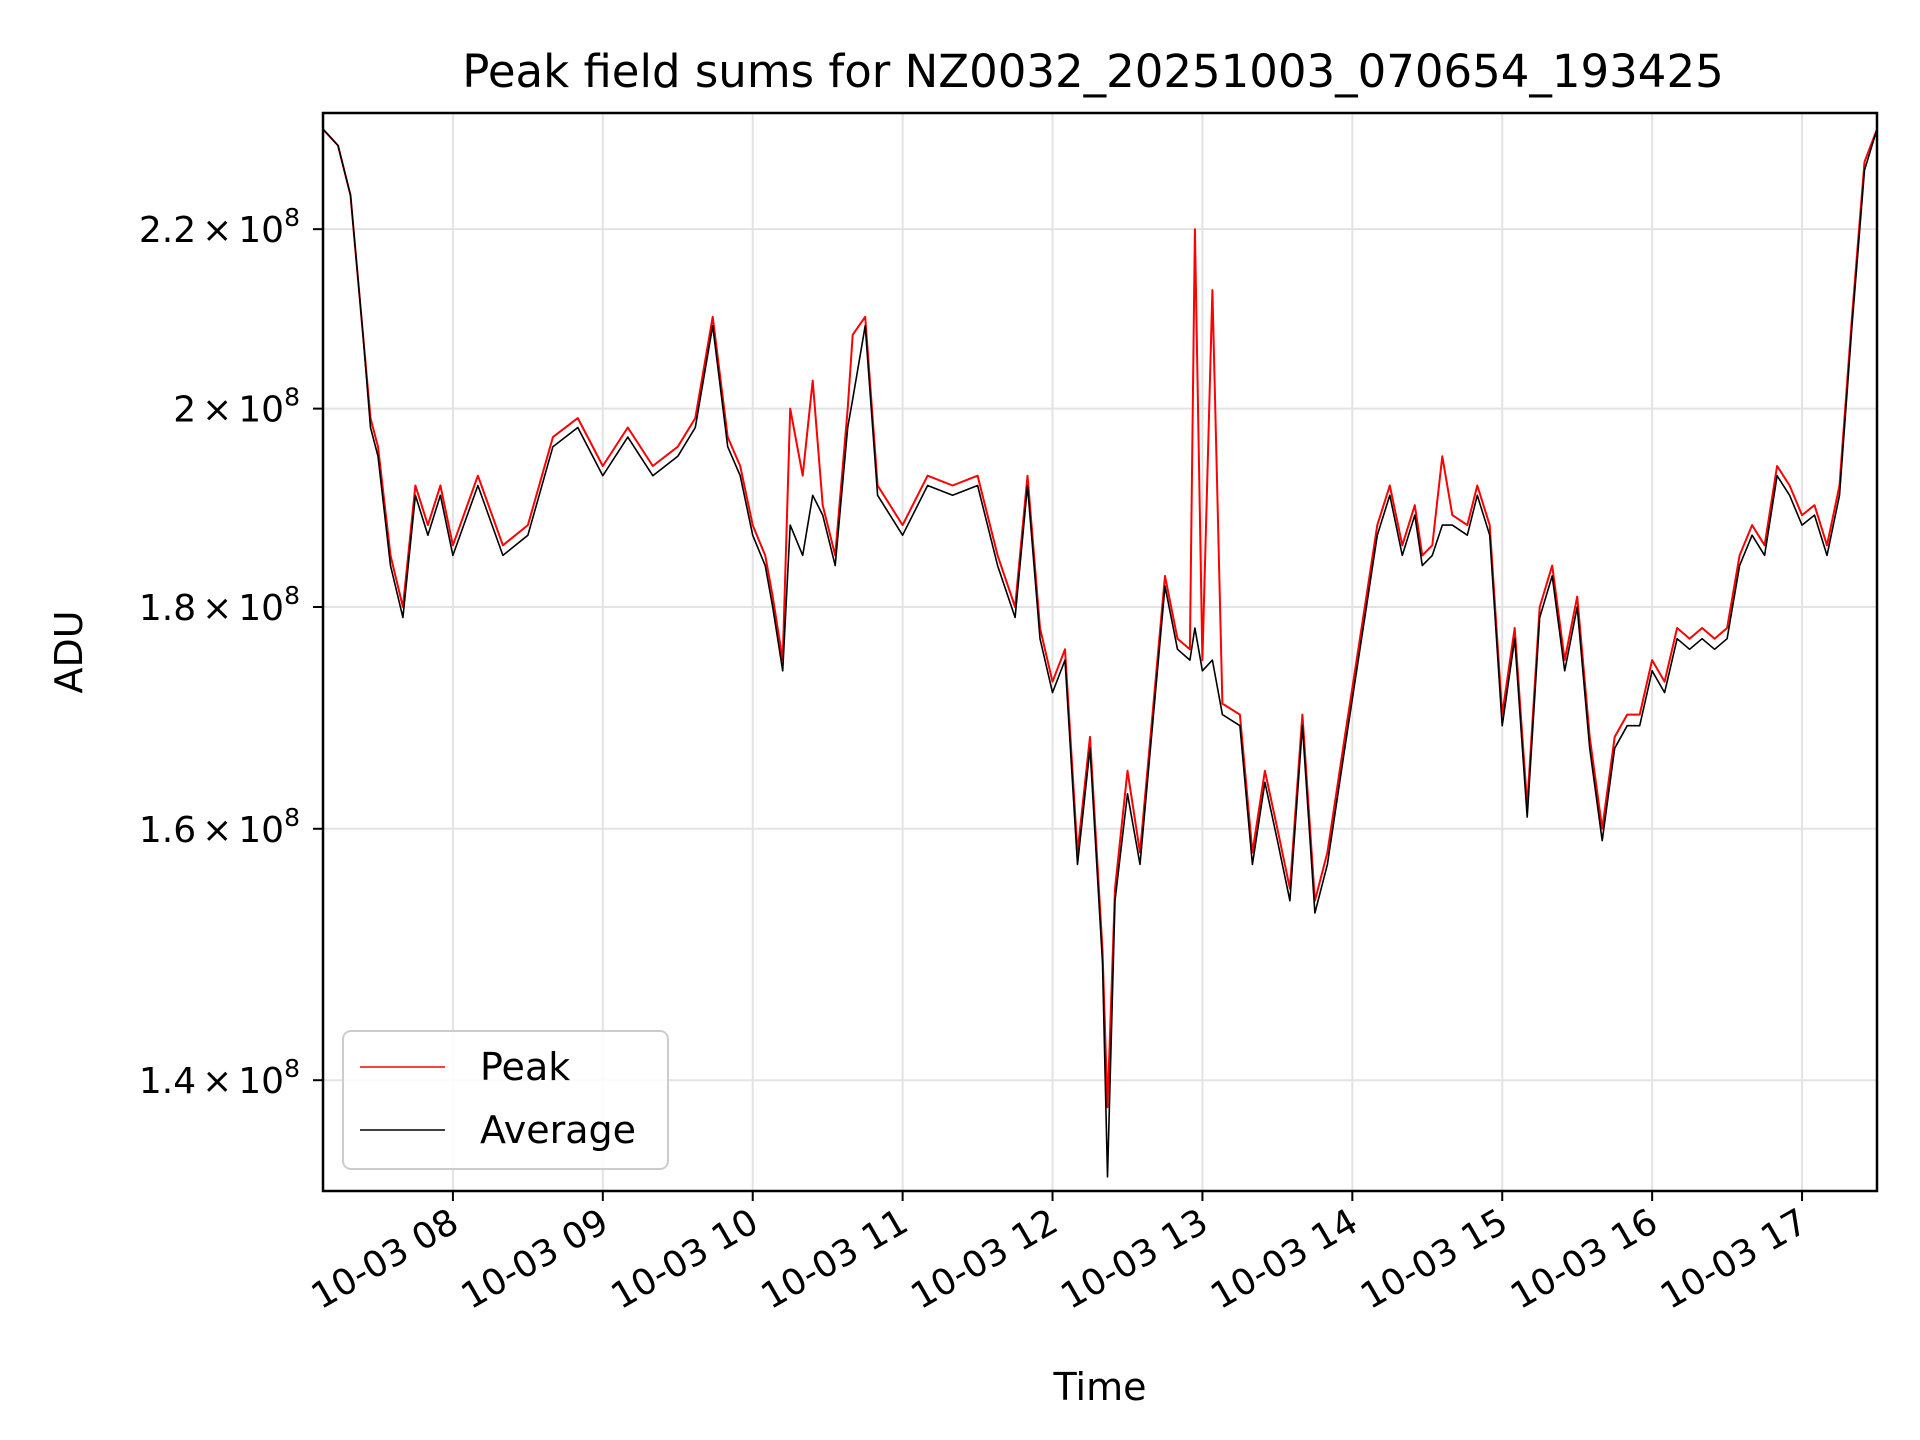 This screenshot has width=1920, height=1440. Describe the element at coordinates (558, 1130) in the screenshot. I see `legend-average-label: Average` at that location.